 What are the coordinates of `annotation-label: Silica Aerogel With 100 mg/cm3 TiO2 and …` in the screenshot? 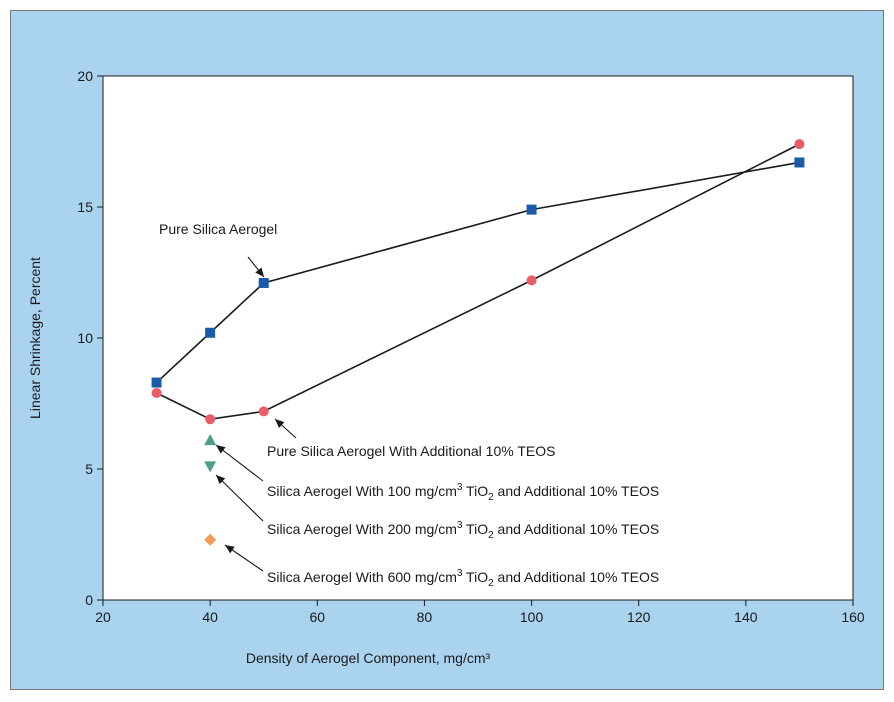 It's located at (463, 492).